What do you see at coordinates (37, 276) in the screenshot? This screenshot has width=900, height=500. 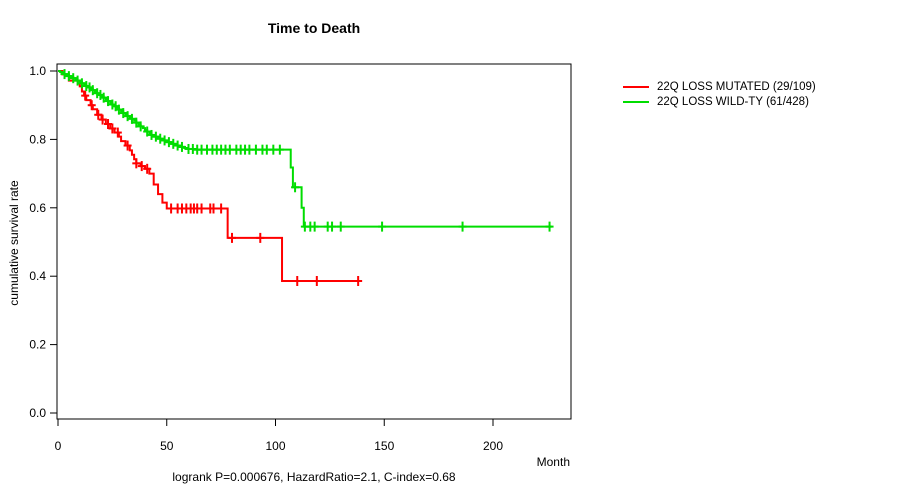 I see `y-tick-label: 0.4` at bounding box center [37, 276].